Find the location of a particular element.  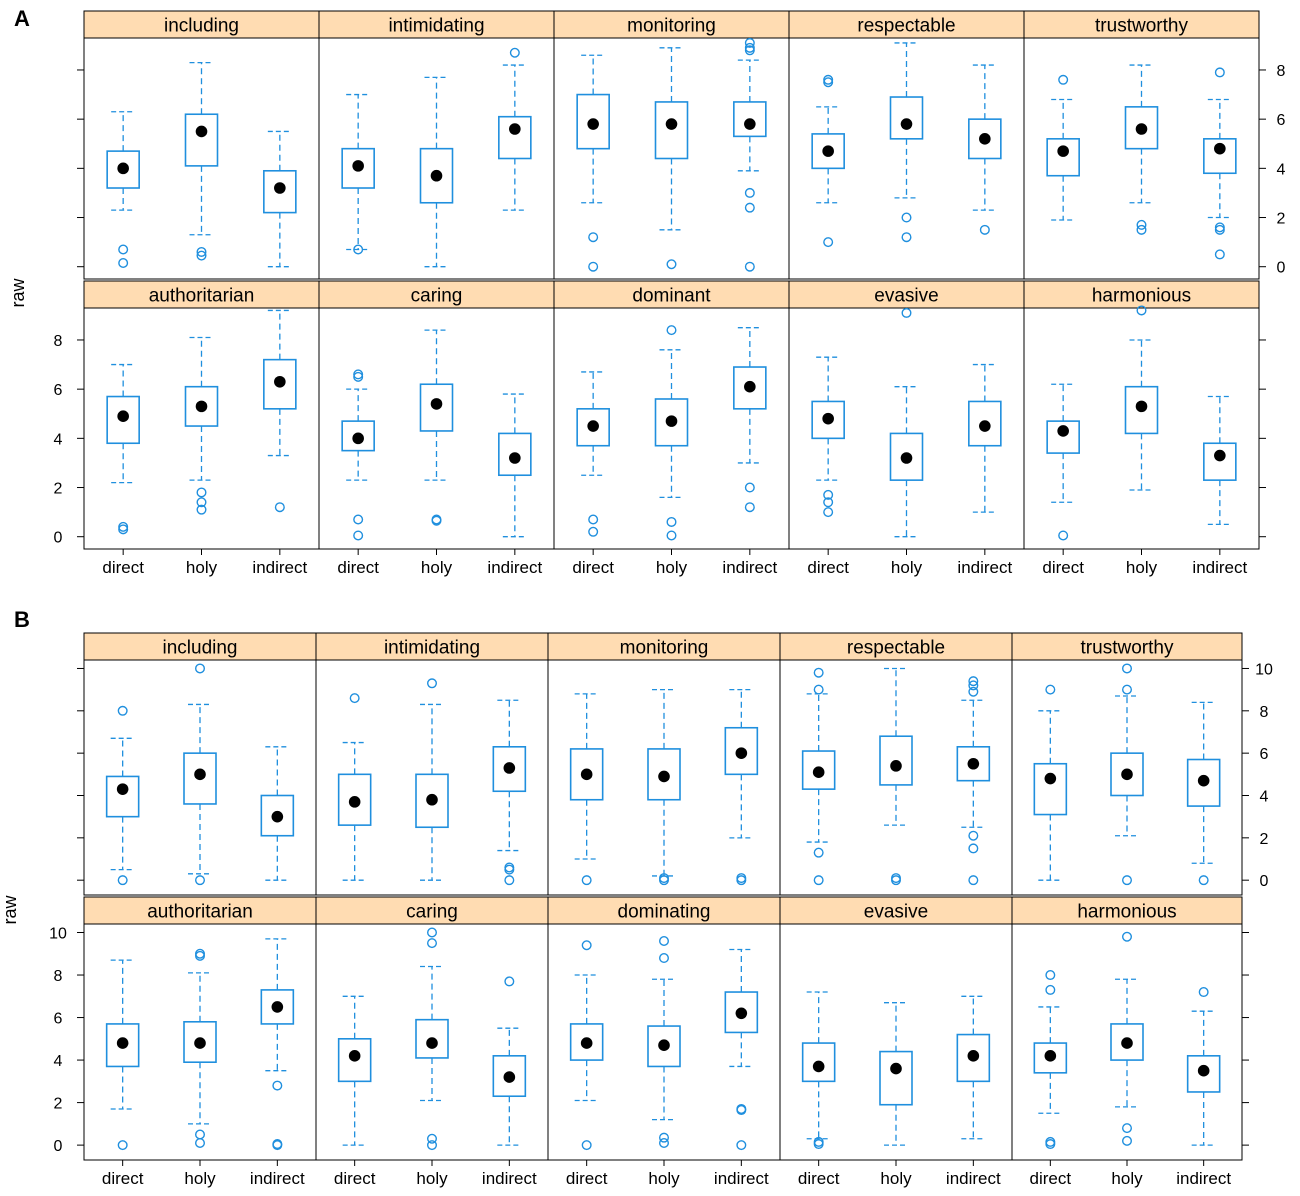

y-tick-label: 4 is located at coordinates (1264, 796).